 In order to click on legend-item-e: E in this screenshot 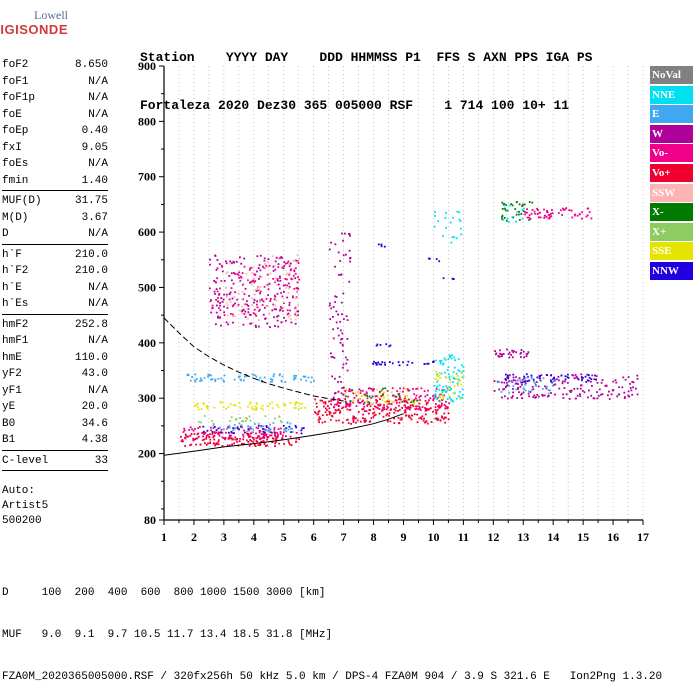, I will do `click(671, 114)`.